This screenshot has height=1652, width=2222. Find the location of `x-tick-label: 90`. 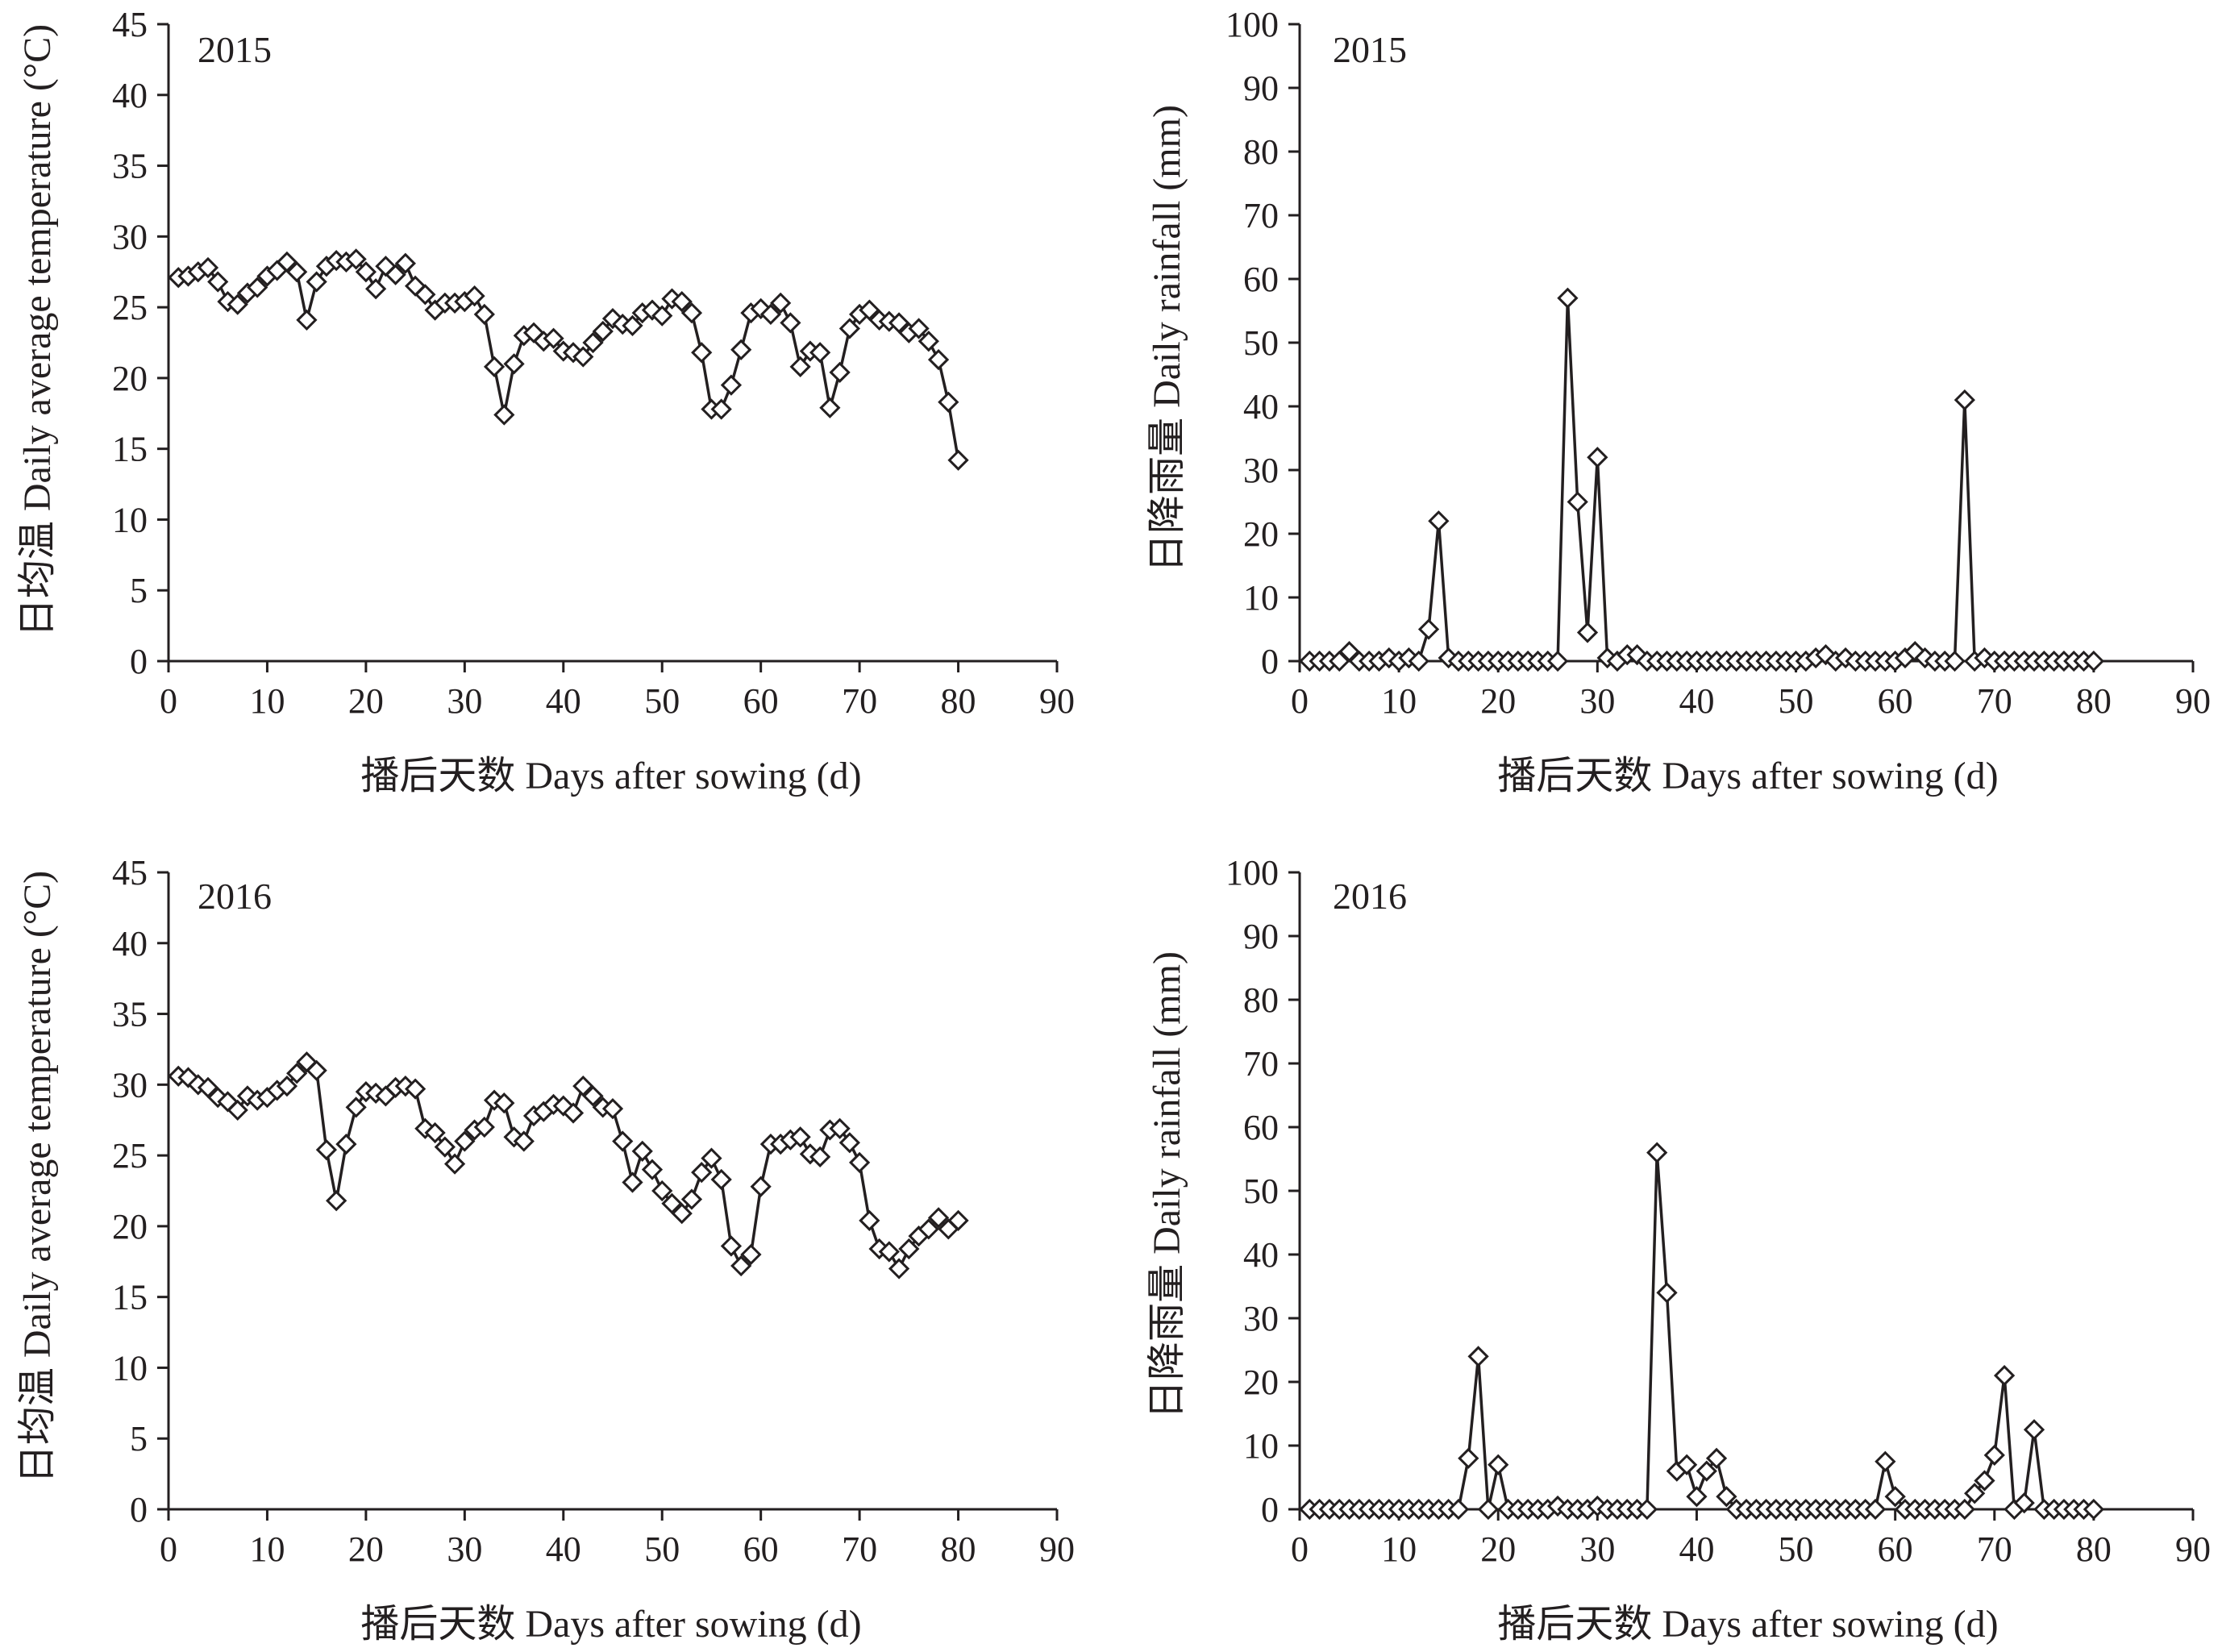

x-tick-label: 90 is located at coordinates (1057, 1549).